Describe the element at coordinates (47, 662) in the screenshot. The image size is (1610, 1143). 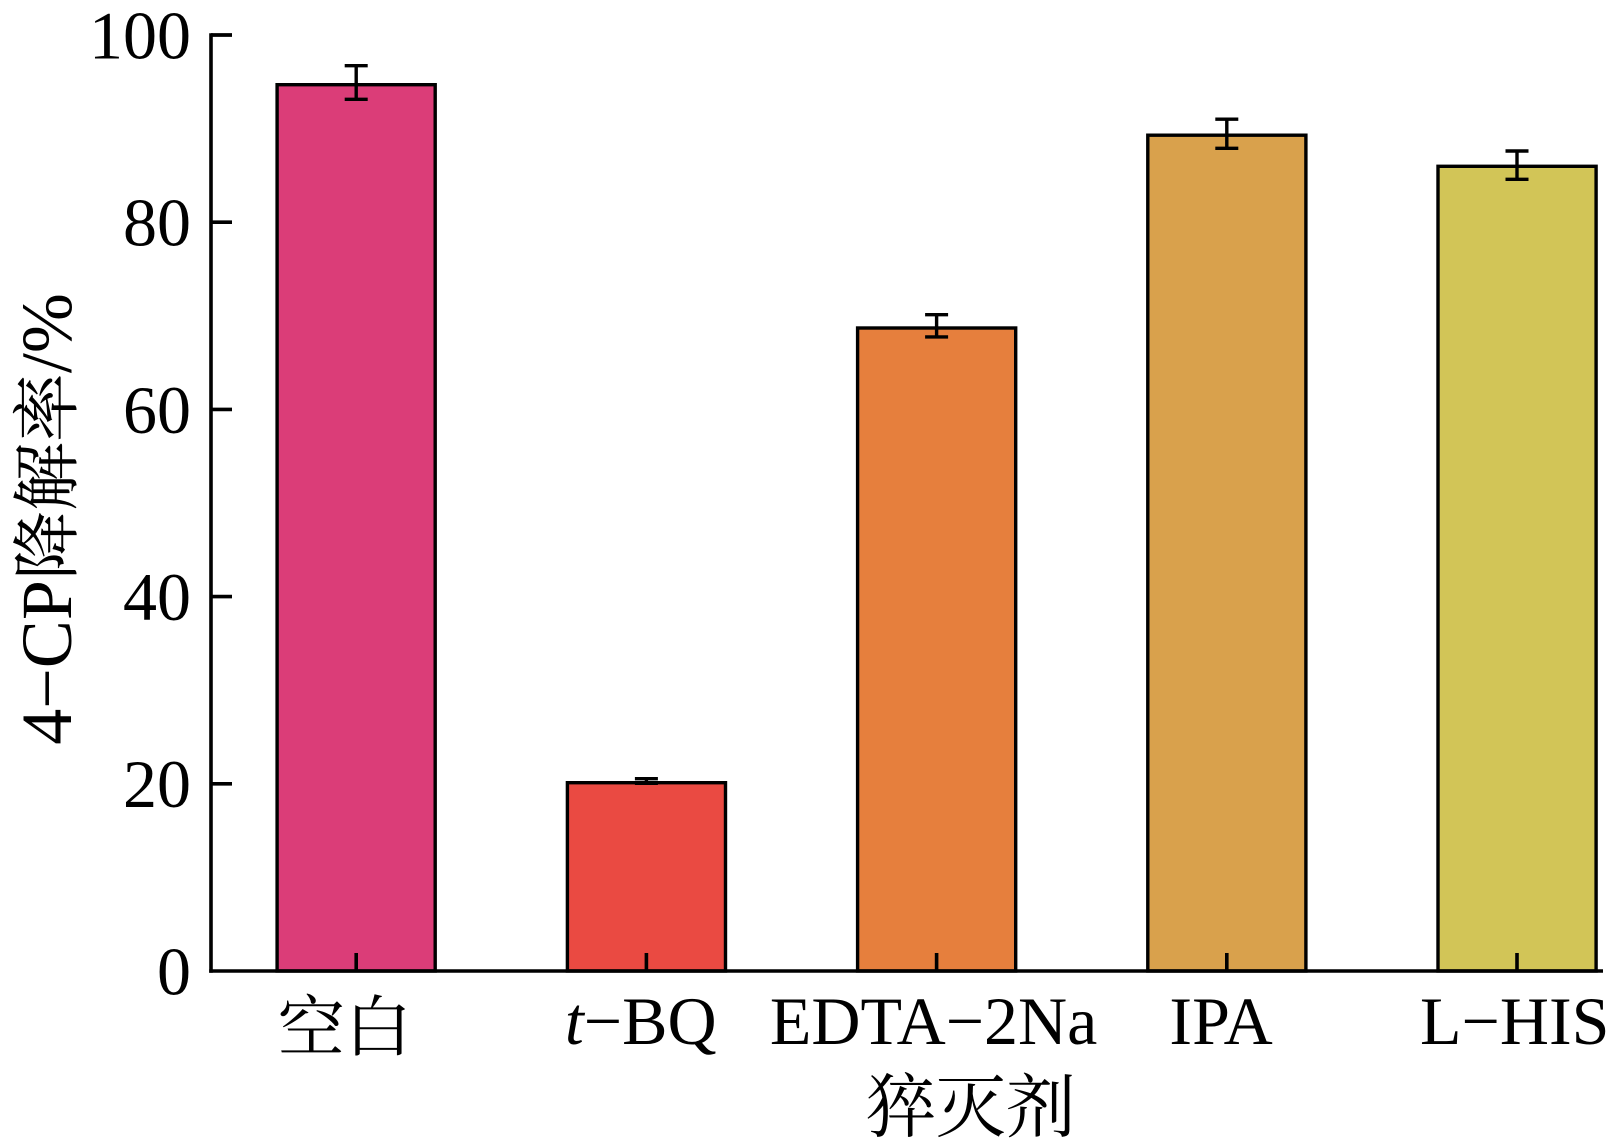
I see `svg-text: 4−CP` at that location.